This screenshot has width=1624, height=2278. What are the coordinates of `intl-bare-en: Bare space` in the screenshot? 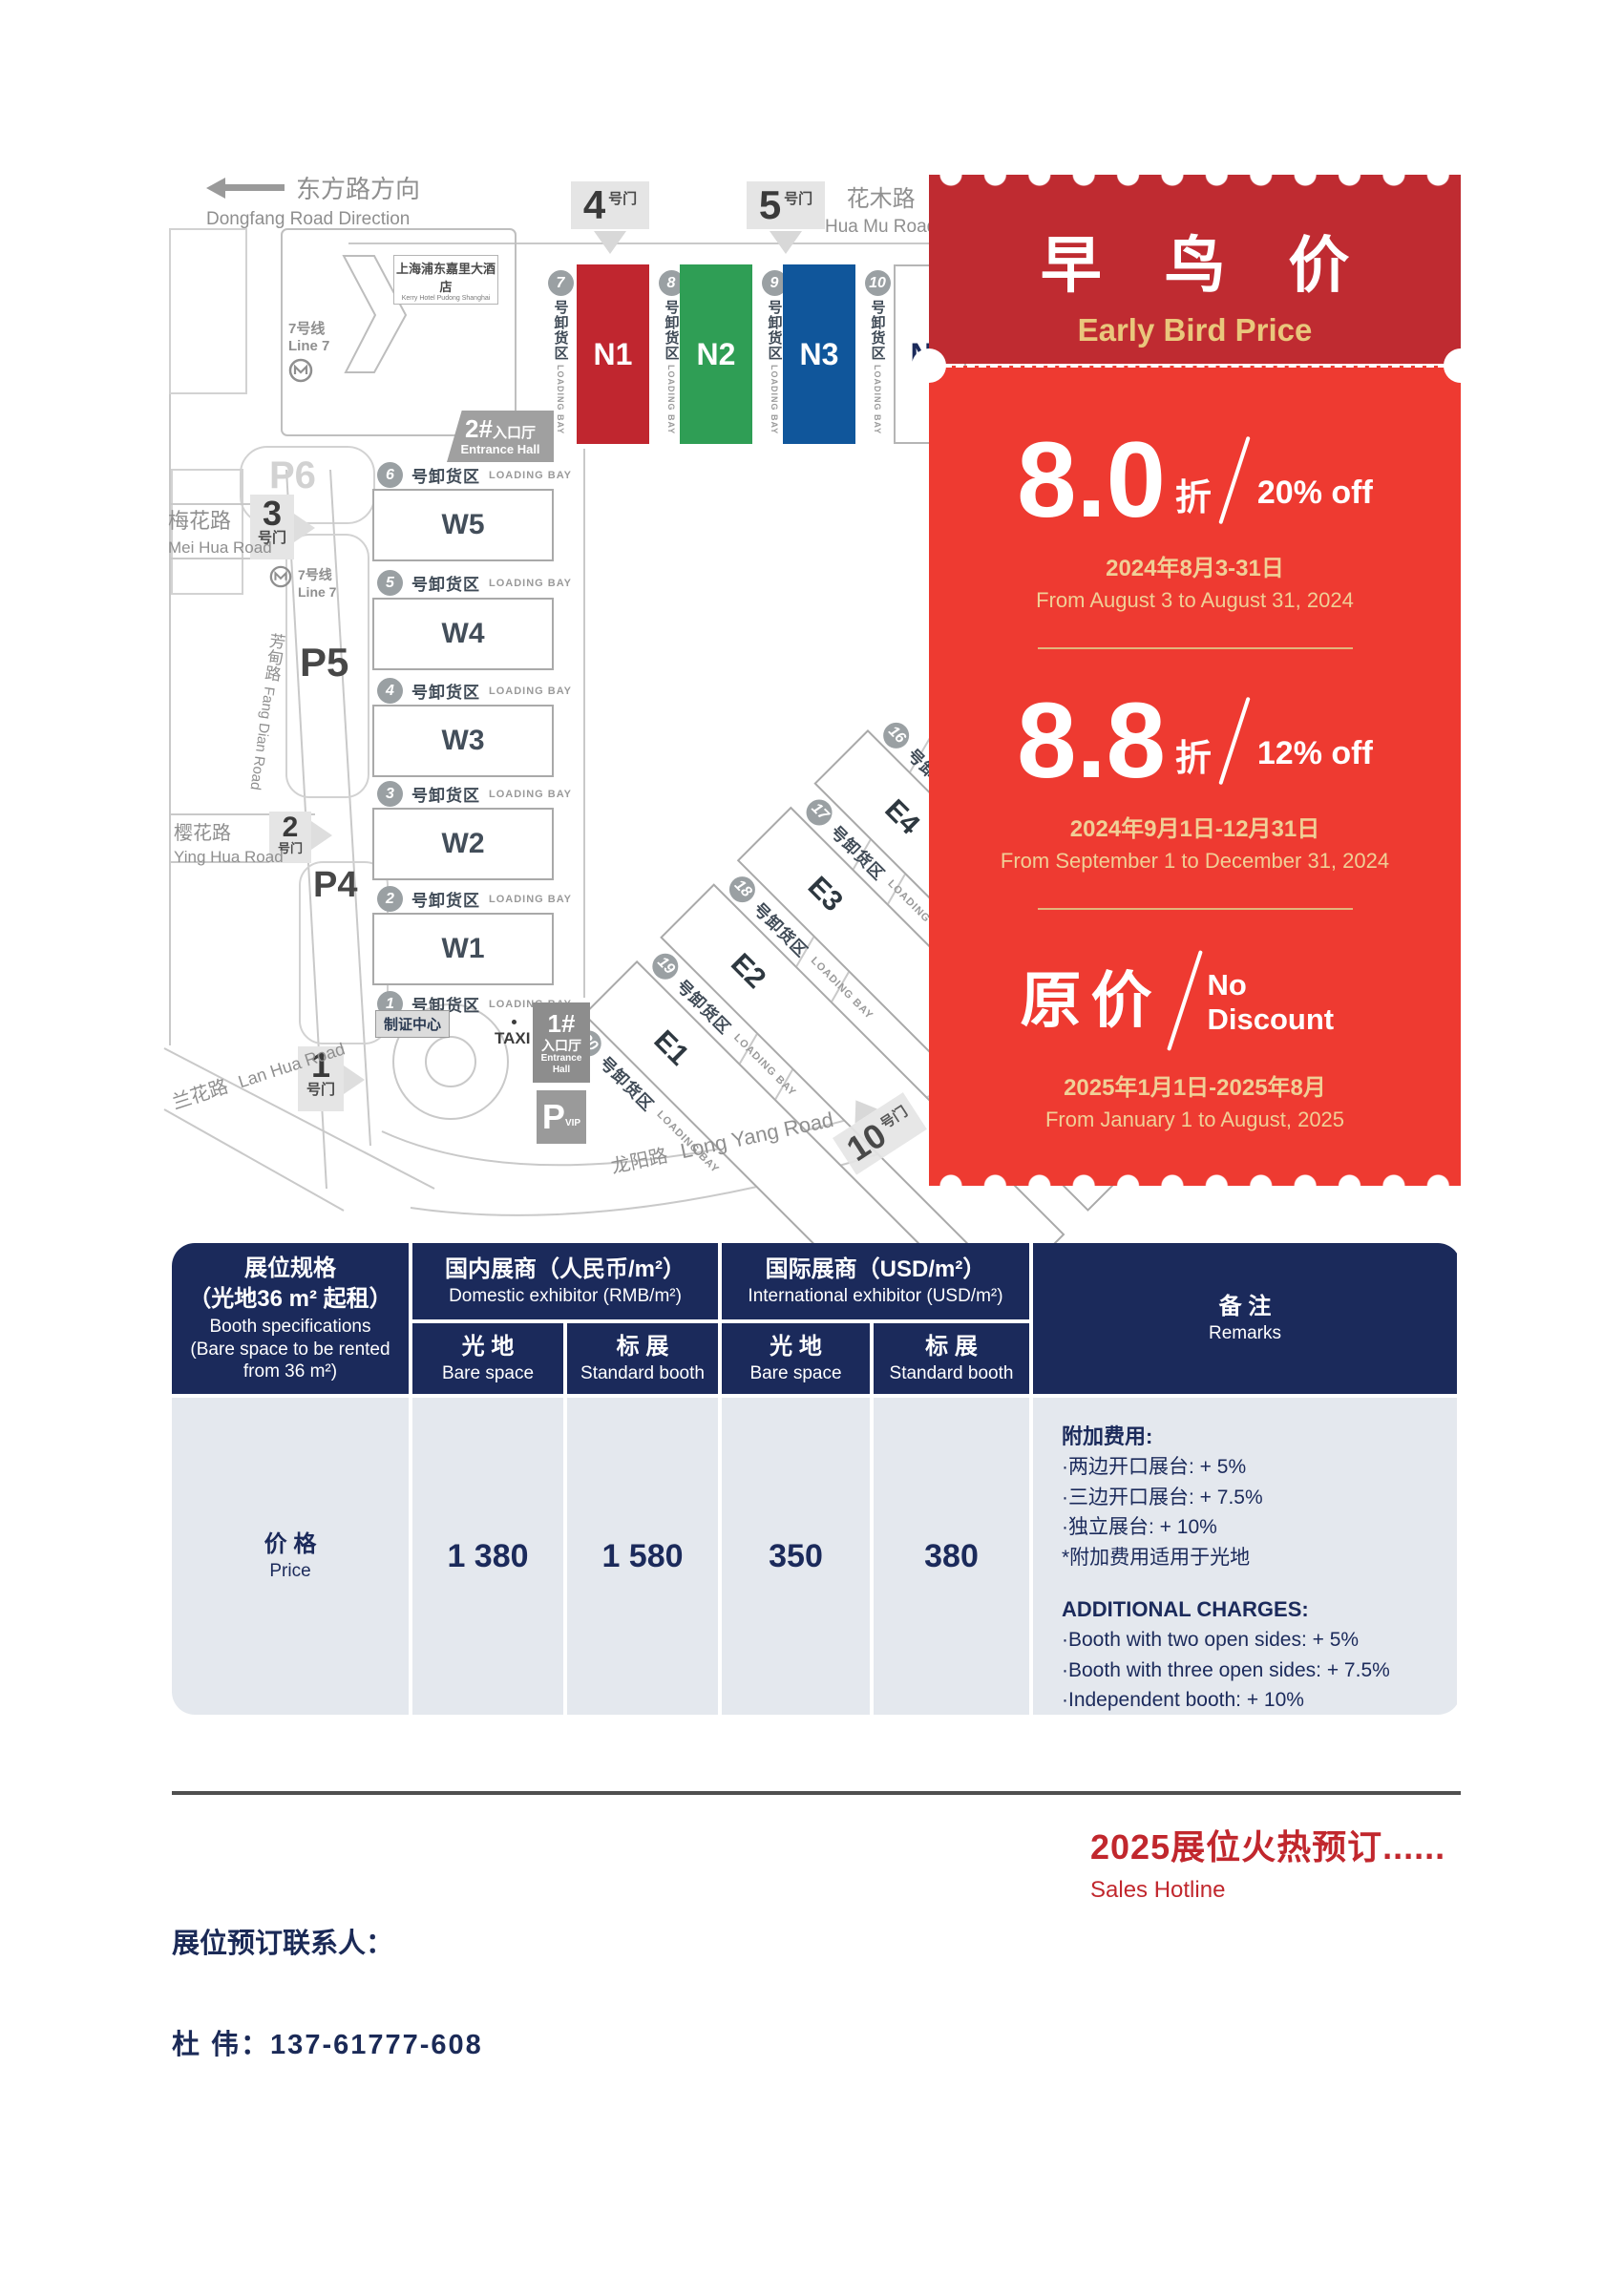 It's located at (795, 1373).